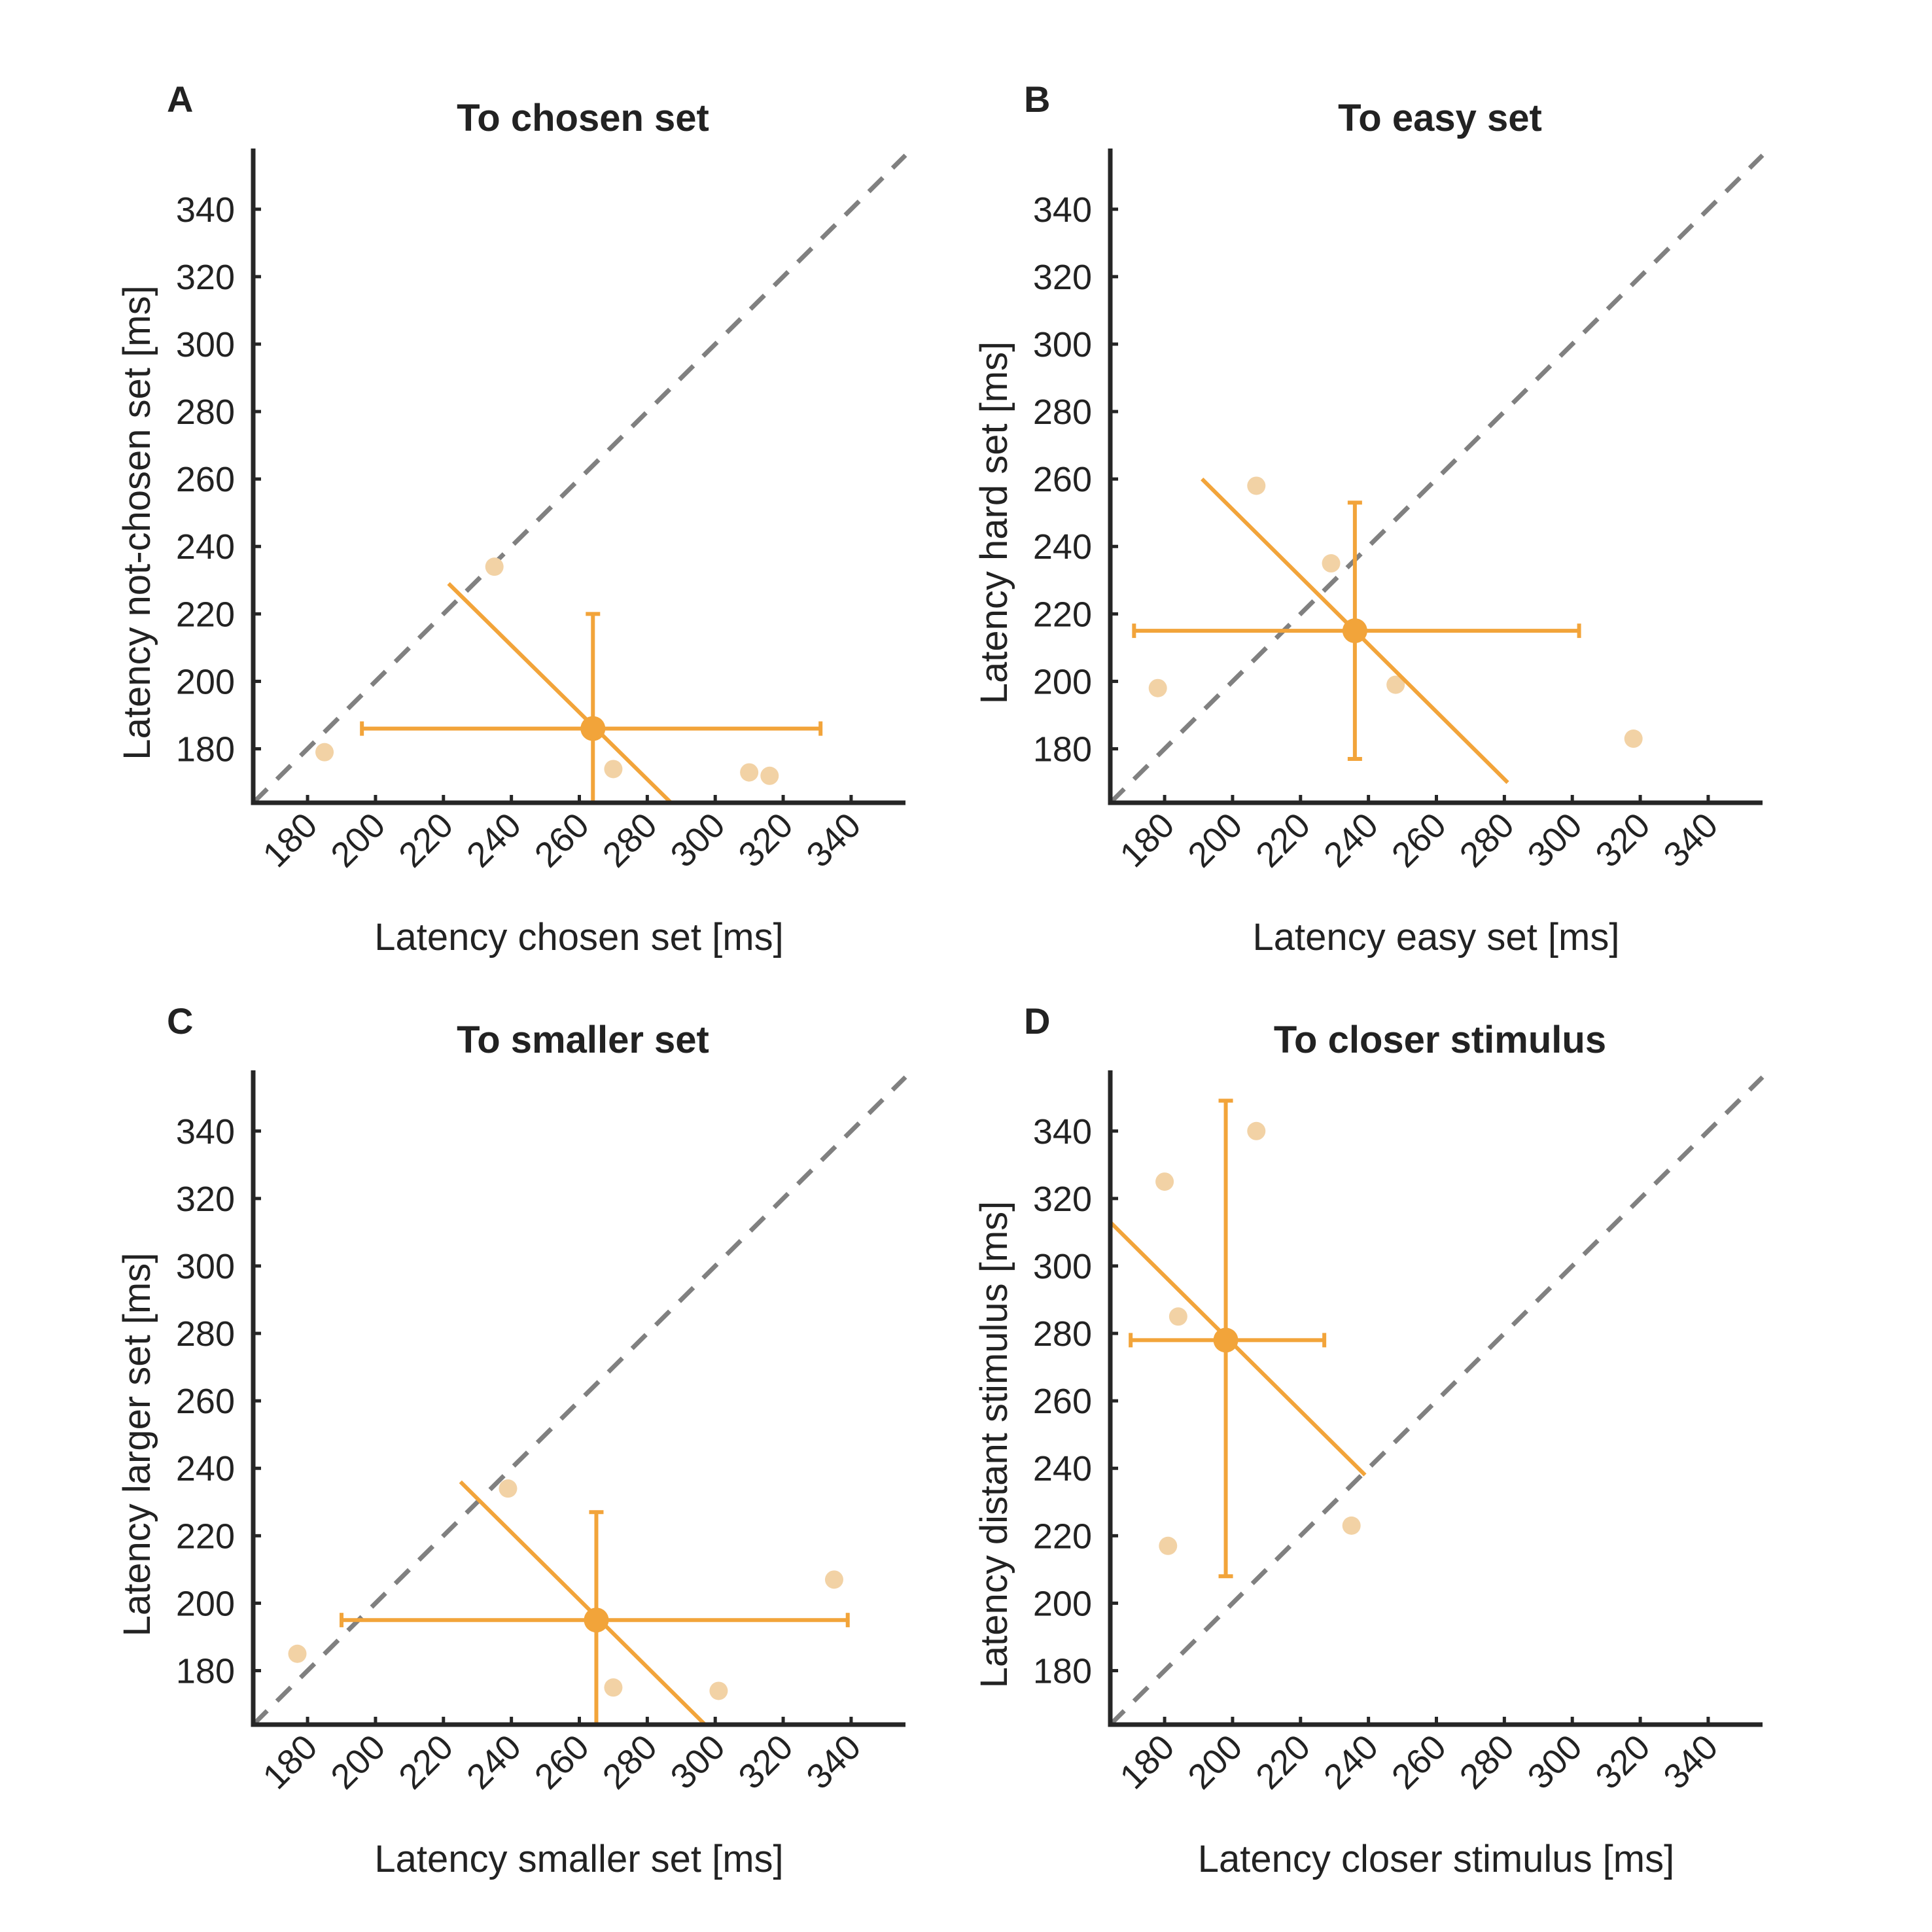 The height and width of the screenshot is (1932, 1932). I want to click on chart-title: To easy set, so click(1440, 118).